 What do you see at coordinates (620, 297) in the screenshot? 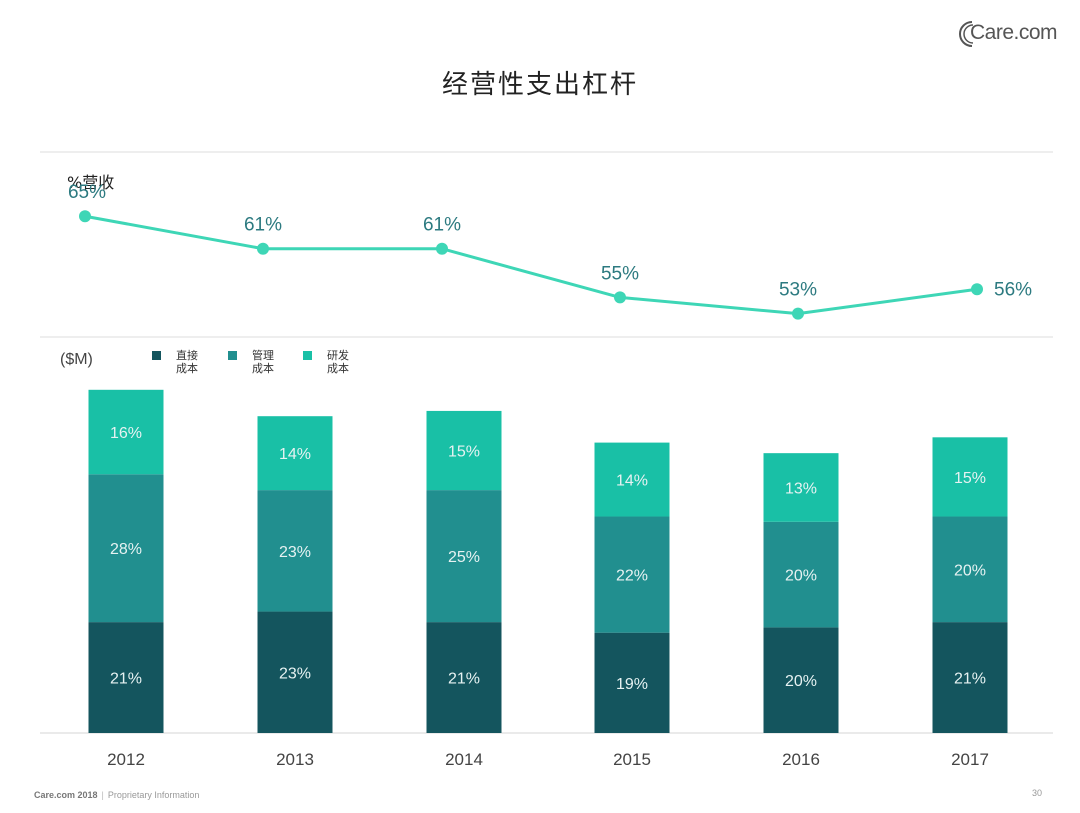
I see `line-point-2015` at bounding box center [620, 297].